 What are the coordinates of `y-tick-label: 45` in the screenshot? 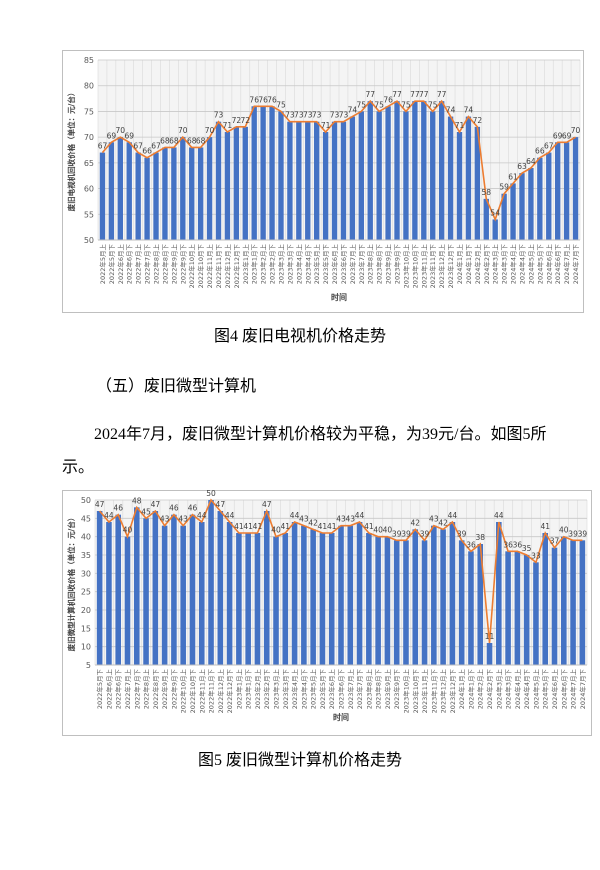 It's located at (86, 518).